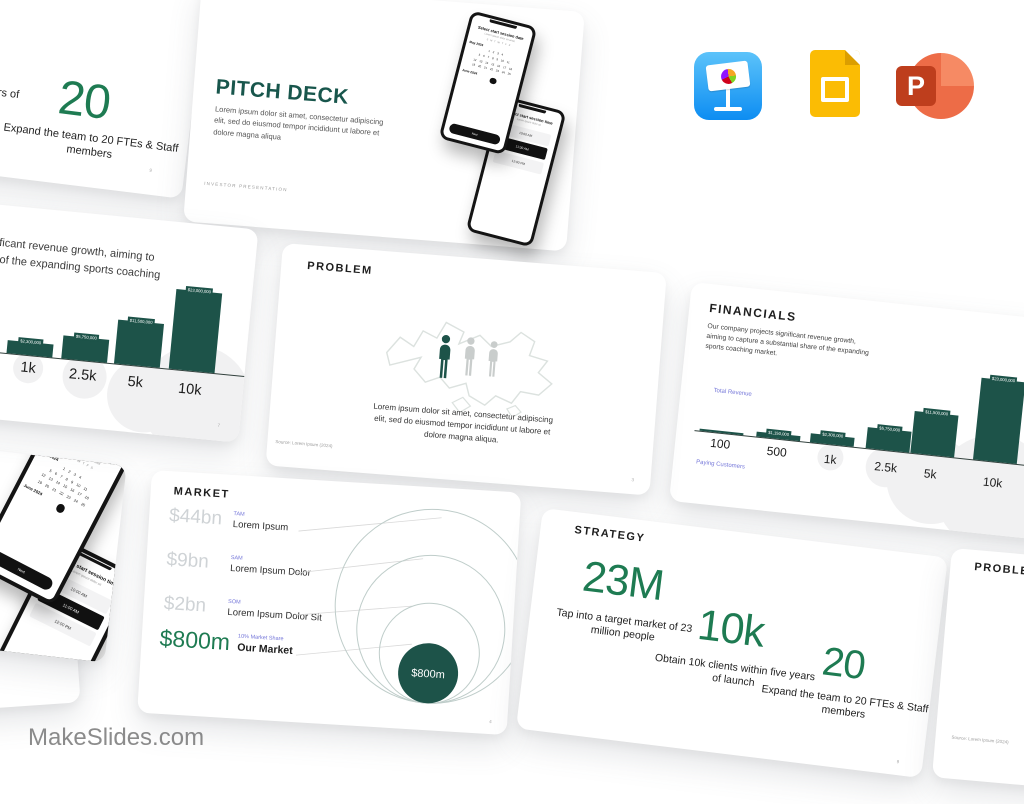 This screenshot has width=1024, height=804. I want to click on powerpoint-letter-icon: P, so click(916, 86).